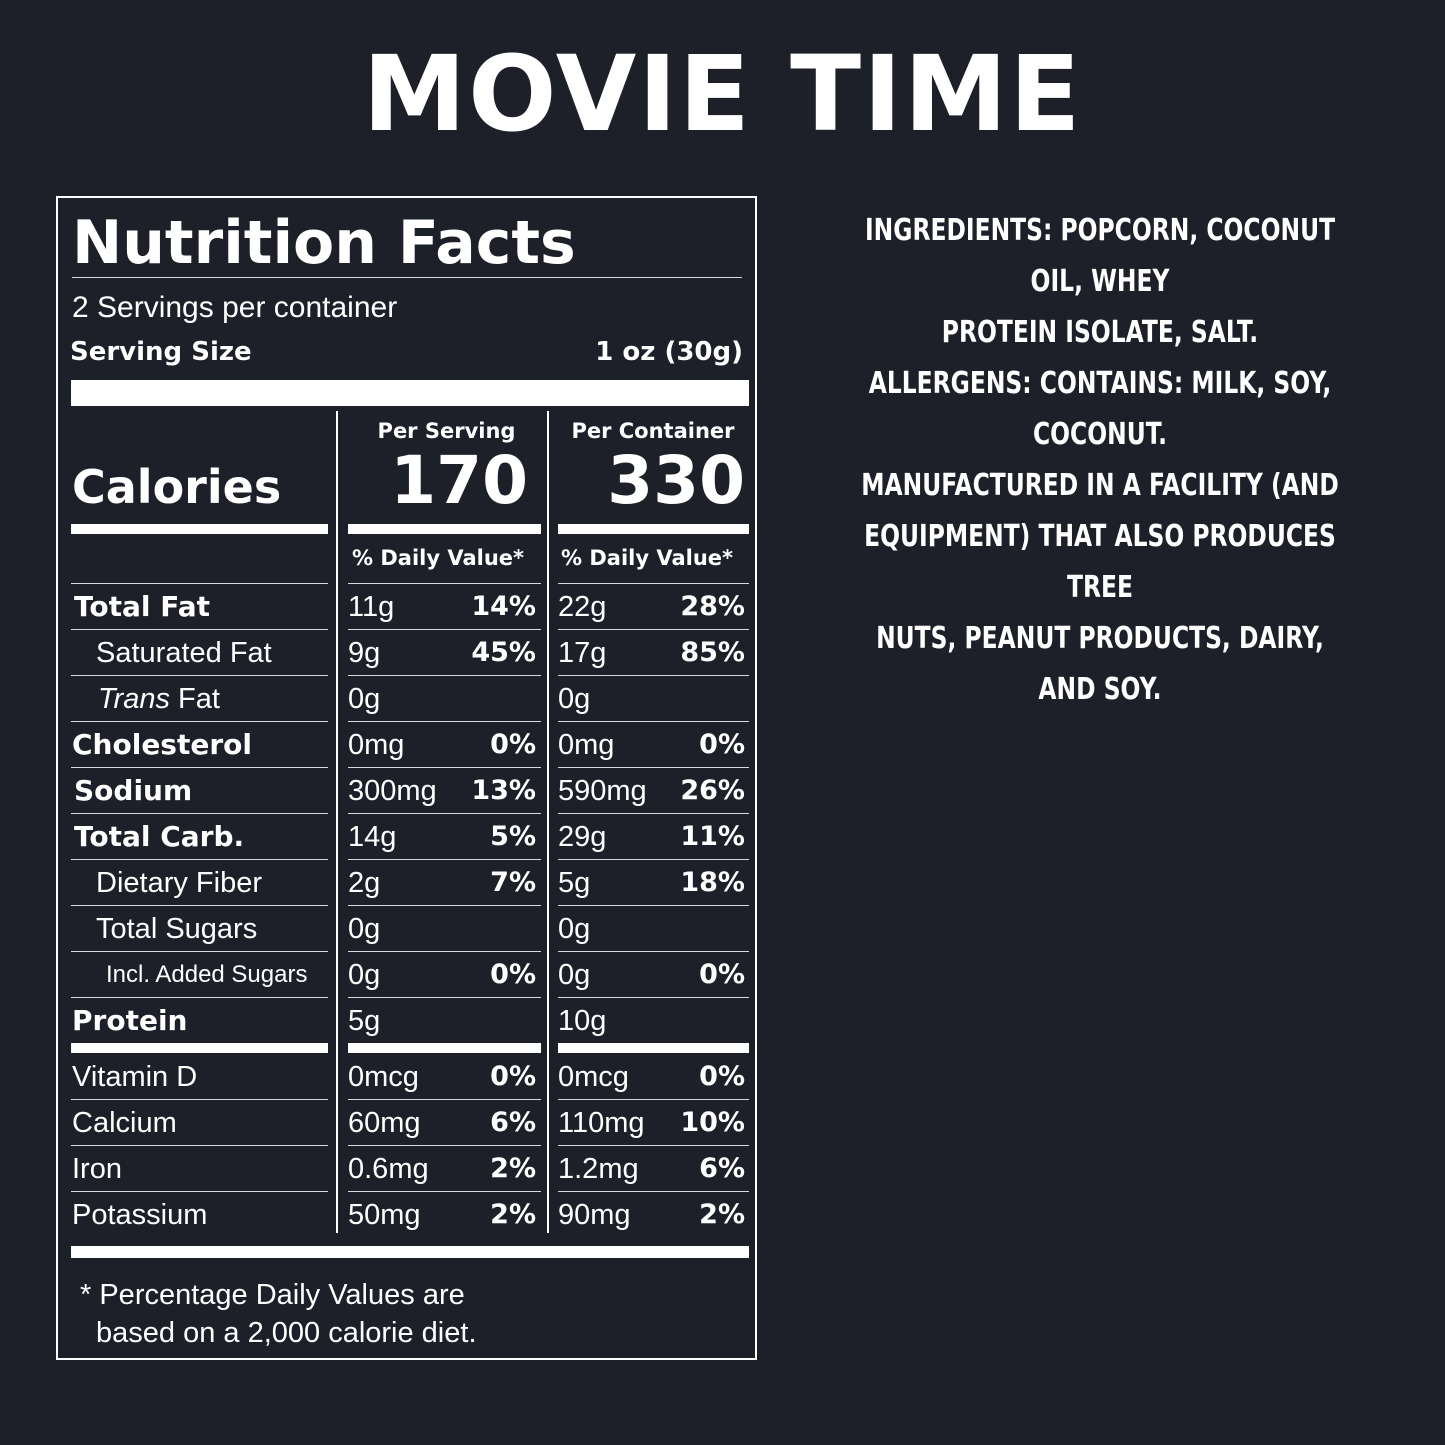  What do you see at coordinates (406, 607) in the screenshot?
I see `nutrient-row: Total Fat 11g 14% 22g 28%` at bounding box center [406, 607].